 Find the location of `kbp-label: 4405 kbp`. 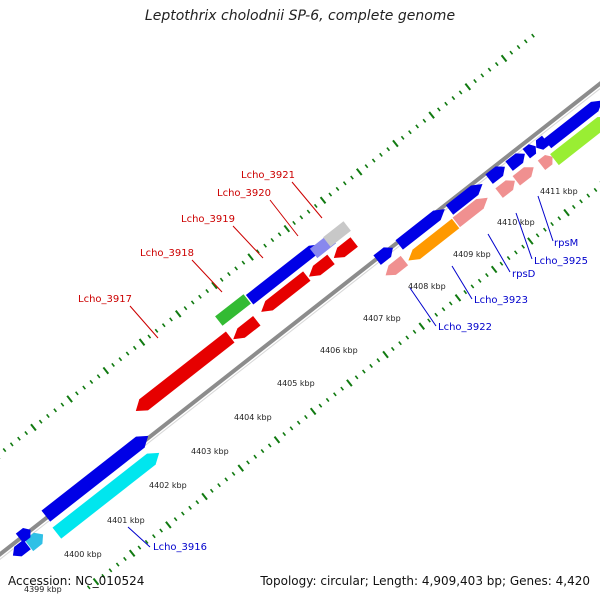

kbp-label: 4405 kbp is located at coordinates (296, 383).